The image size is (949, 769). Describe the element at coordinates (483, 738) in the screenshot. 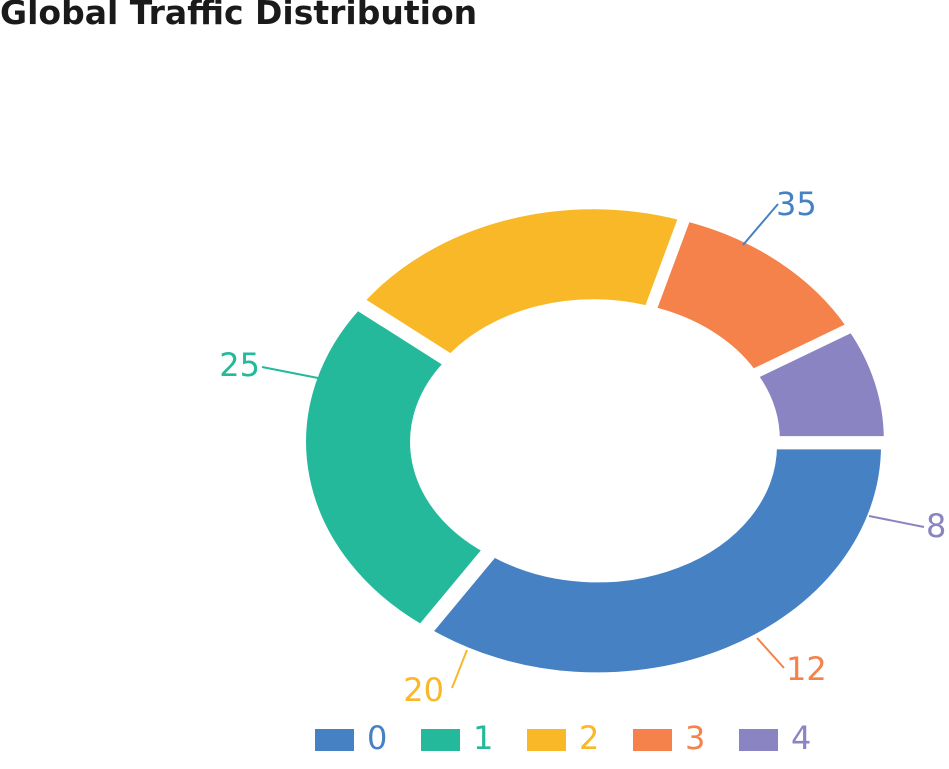

I see `legend-label-1: 1` at that location.